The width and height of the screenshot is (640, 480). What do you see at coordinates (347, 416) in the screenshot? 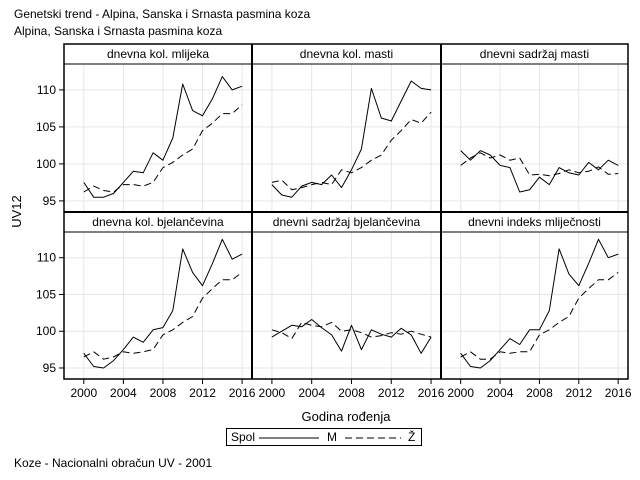
I see `x-axis-label: Godina rođenja` at bounding box center [347, 416].